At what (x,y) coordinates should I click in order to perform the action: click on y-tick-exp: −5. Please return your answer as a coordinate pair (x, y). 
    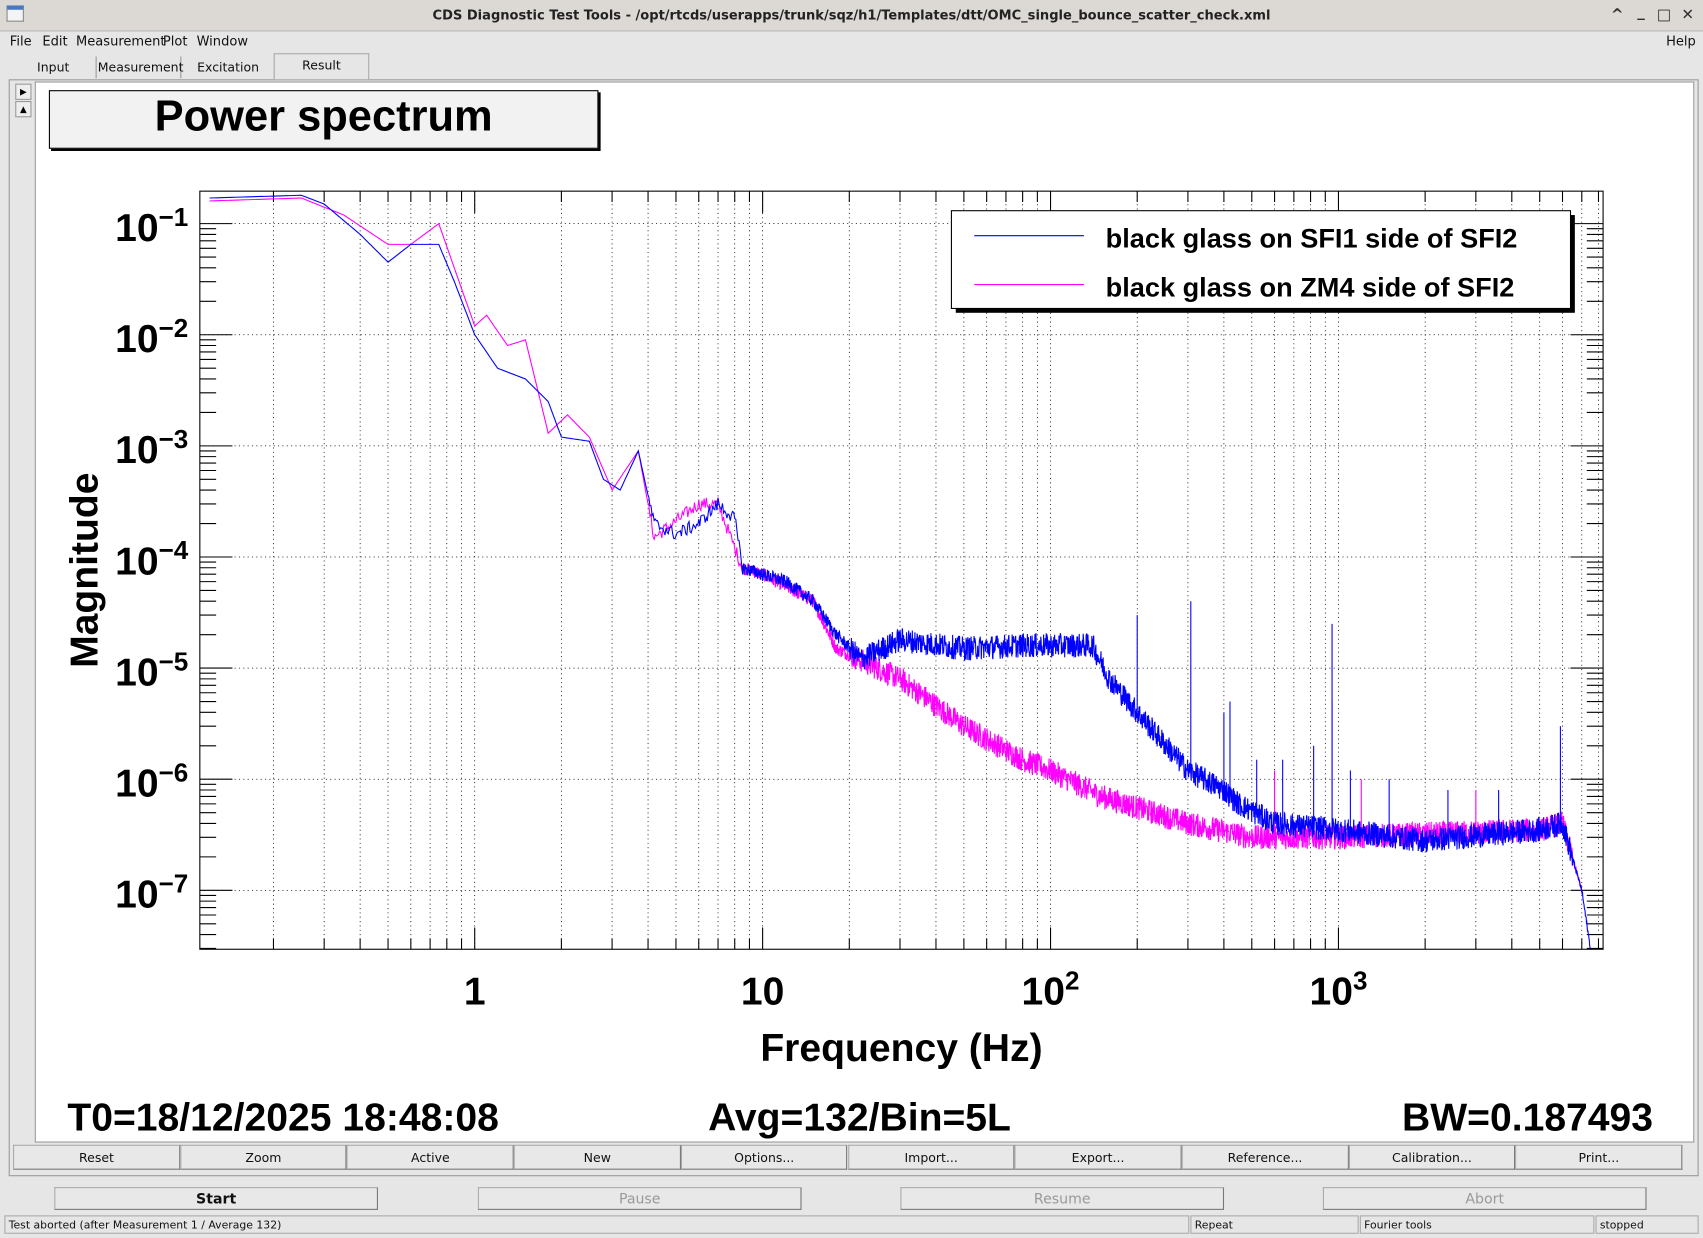
    Looking at the image, I should click on (174, 661).